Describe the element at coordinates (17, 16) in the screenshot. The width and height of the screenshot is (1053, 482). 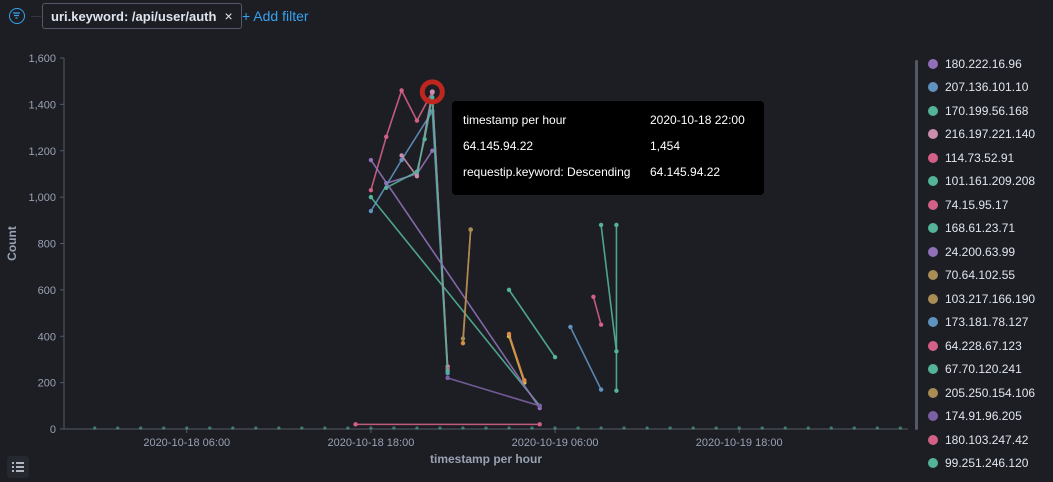
I see `filter-icon` at that location.